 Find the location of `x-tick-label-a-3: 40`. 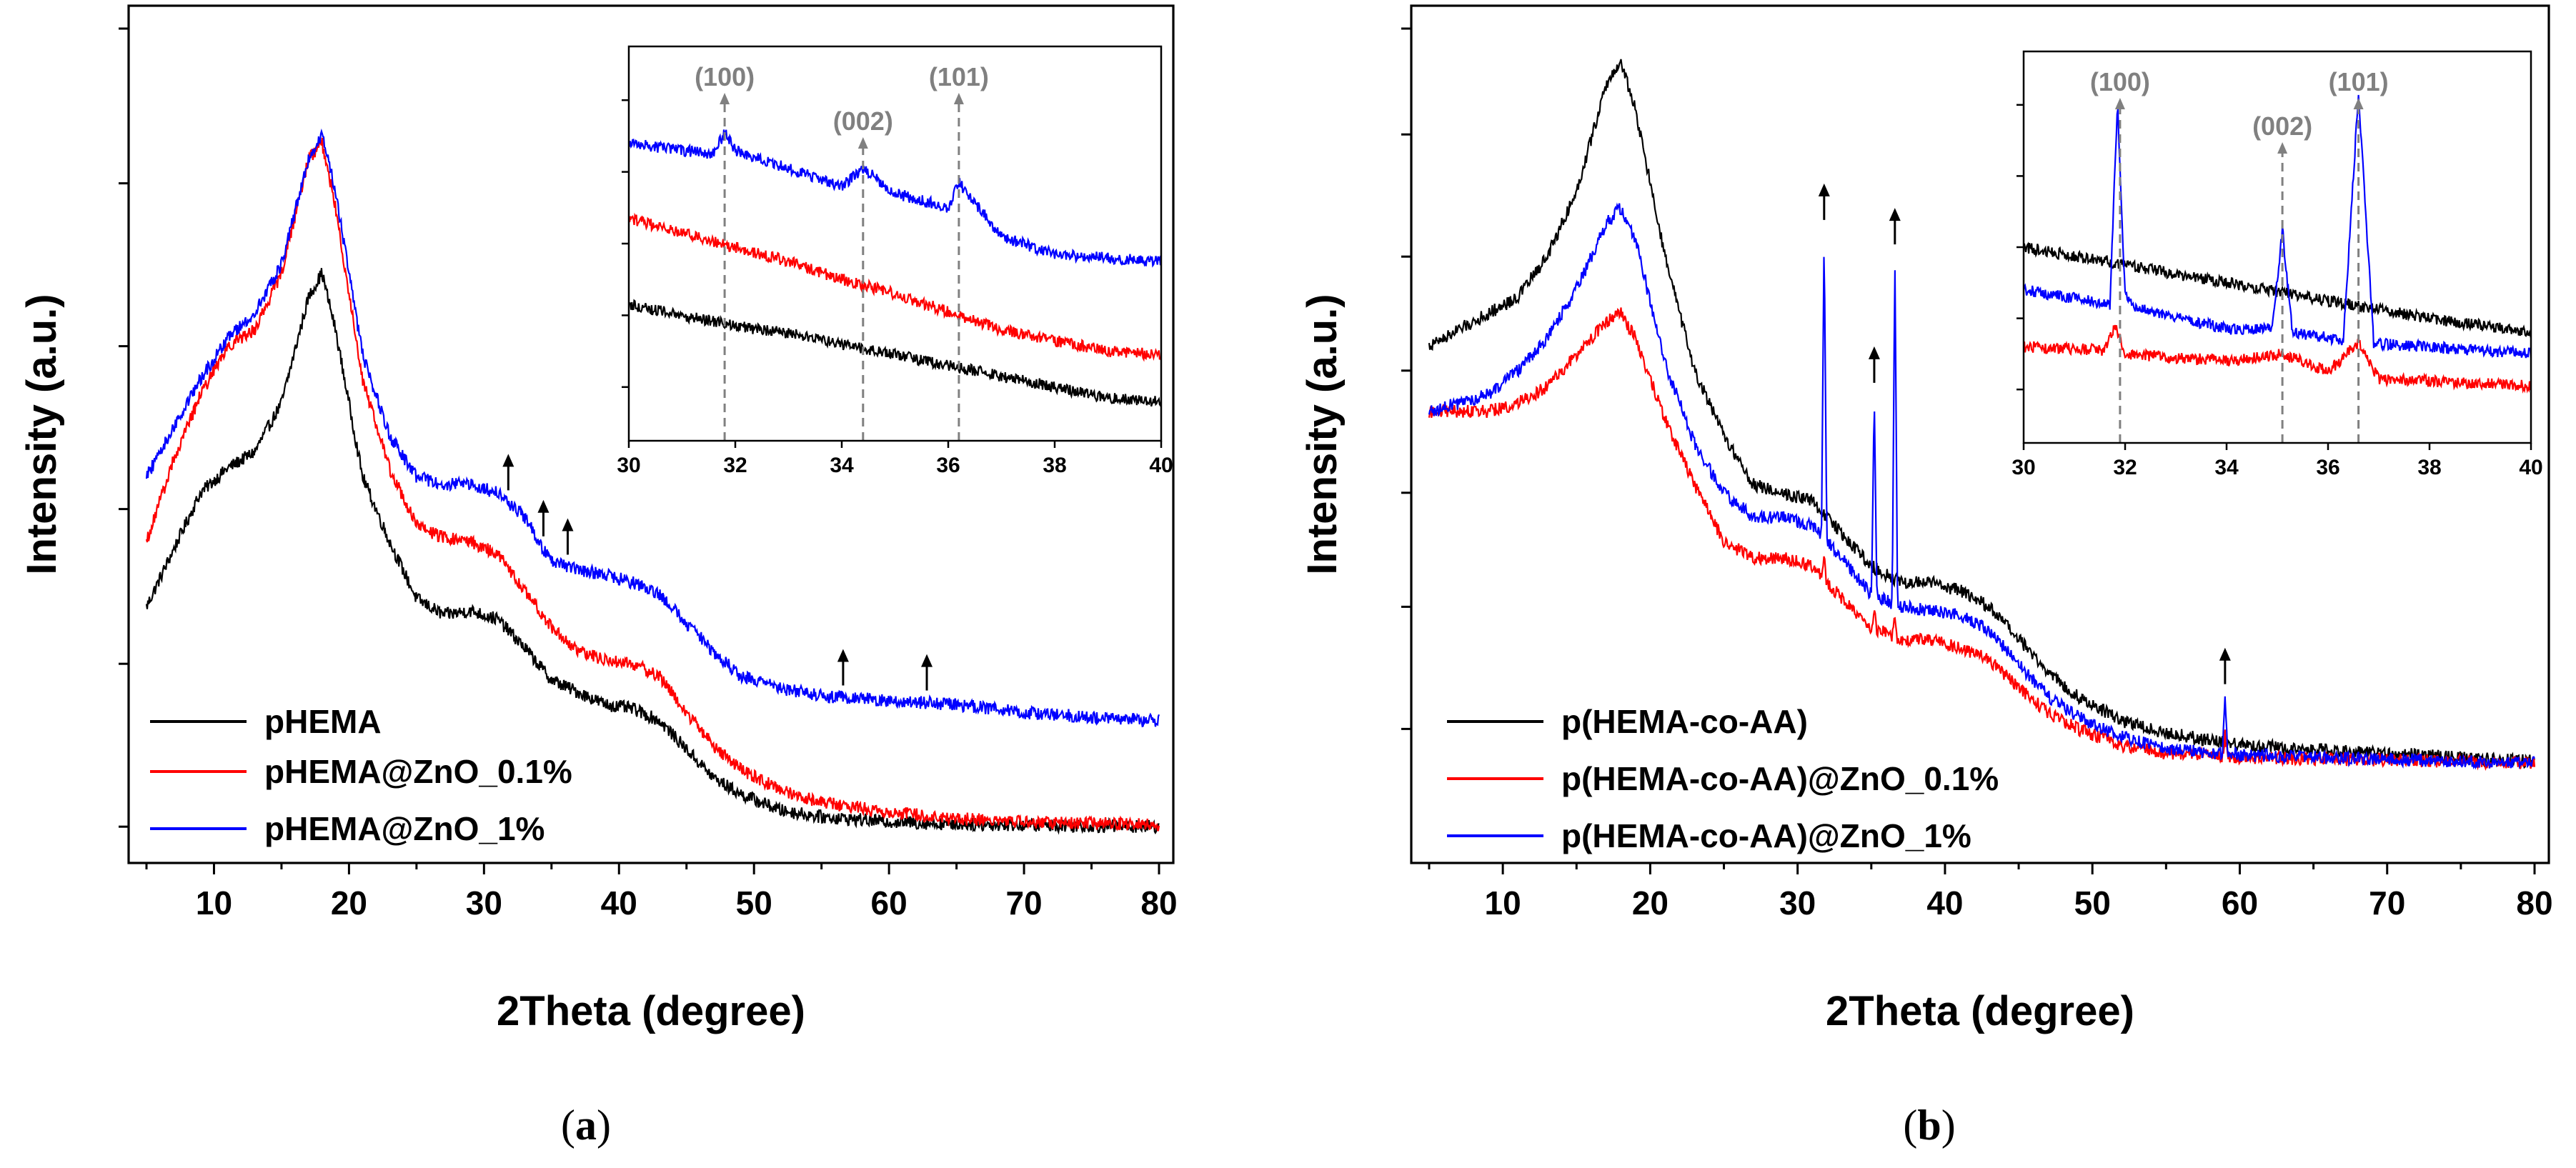

x-tick-label-a-3: 40 is located at coordinates (619, 903).